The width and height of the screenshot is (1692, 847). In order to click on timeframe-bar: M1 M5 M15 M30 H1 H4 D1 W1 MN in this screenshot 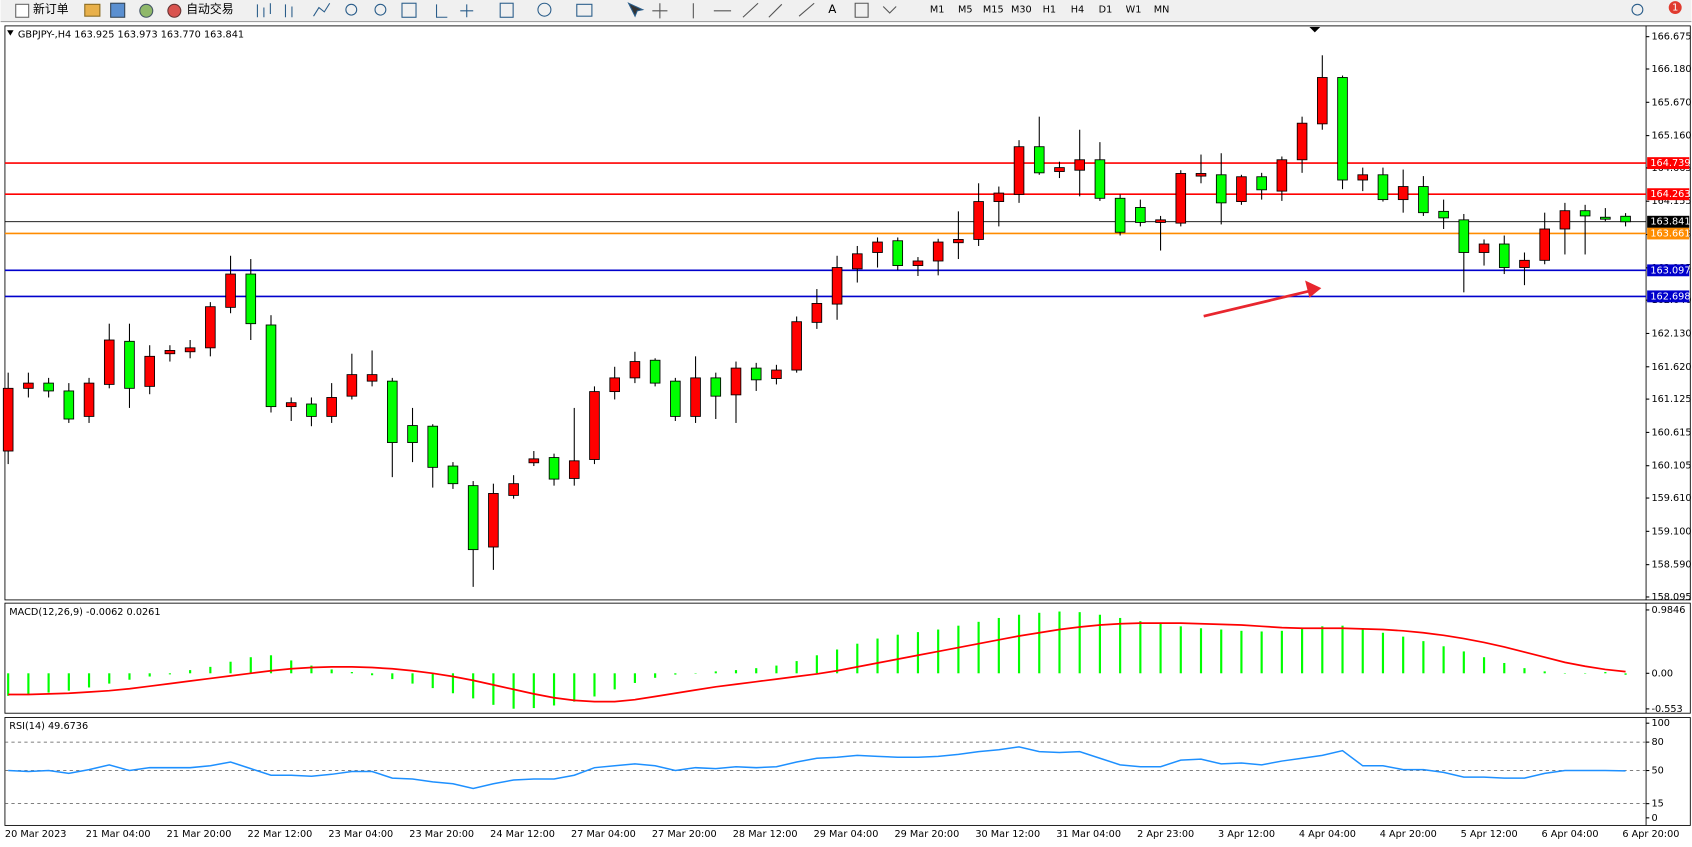, I will do `click(1050, 10)`.